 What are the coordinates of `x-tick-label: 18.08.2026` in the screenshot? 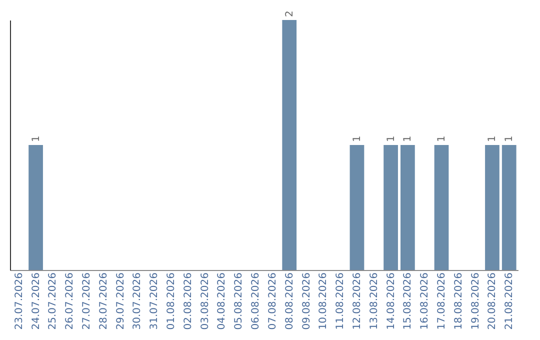 It's located at (458, 301).